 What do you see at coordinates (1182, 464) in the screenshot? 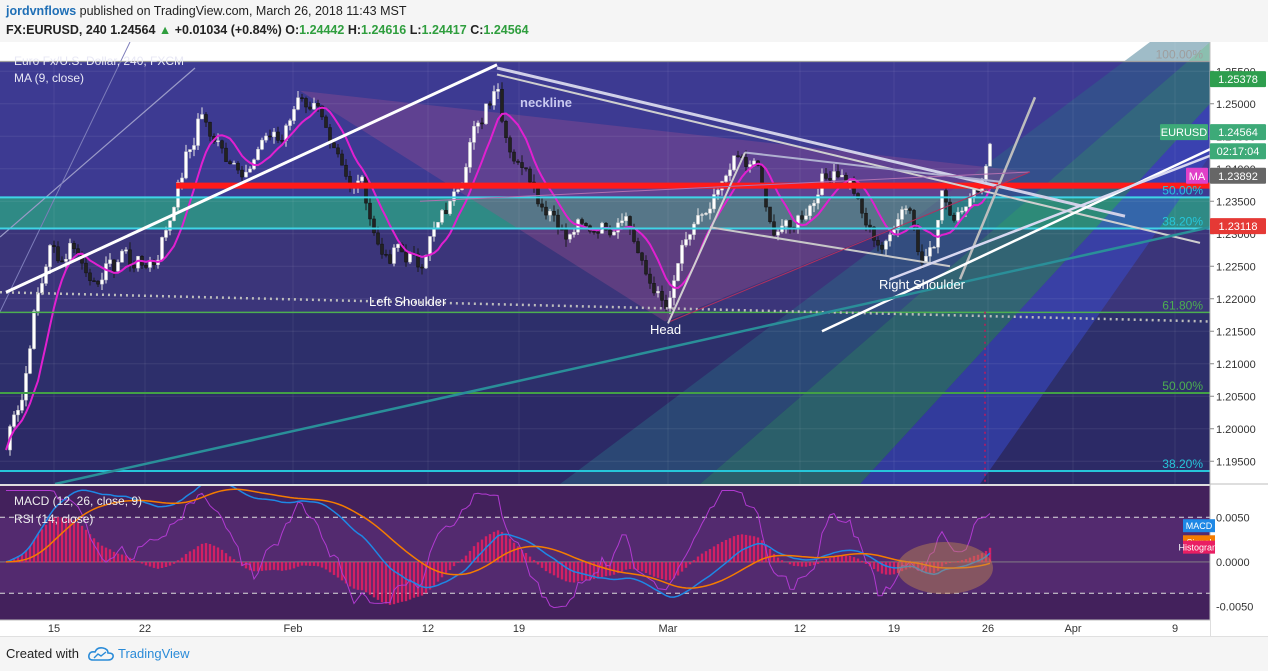
I see `fib-label: 38.20%` at bounding box center [1182, 464].